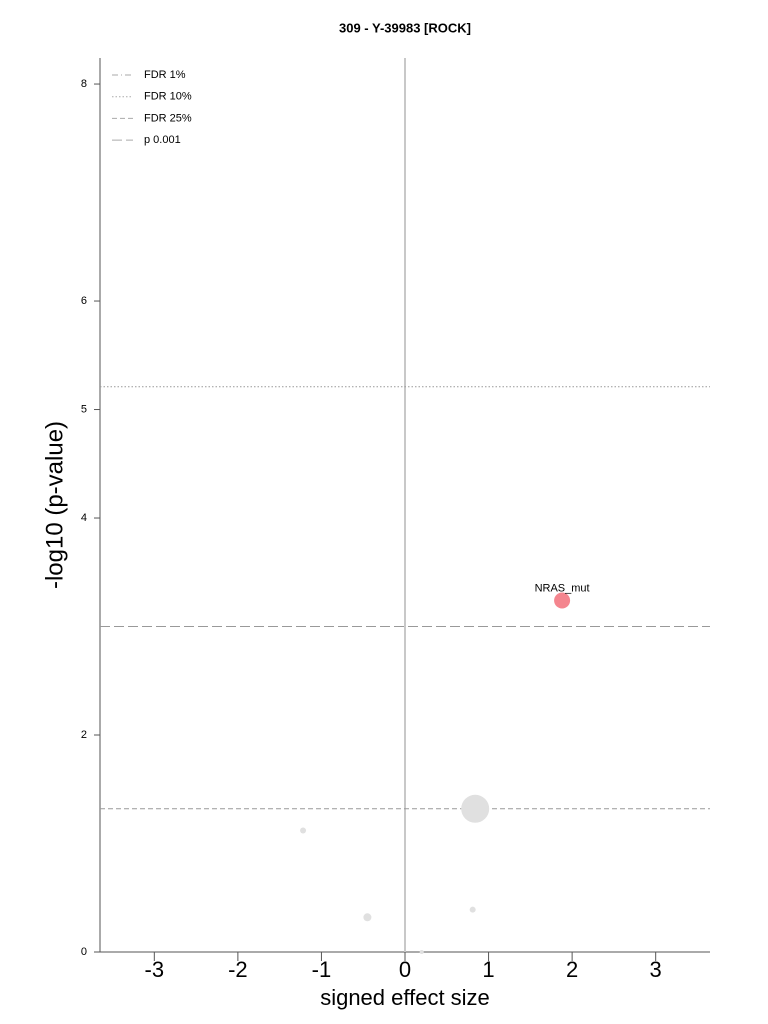 This screenshot has height=1024, width=768. Describe the element at coordinates (84, 518) in the screenshot. I see `y-tick-label: 4` at that location.